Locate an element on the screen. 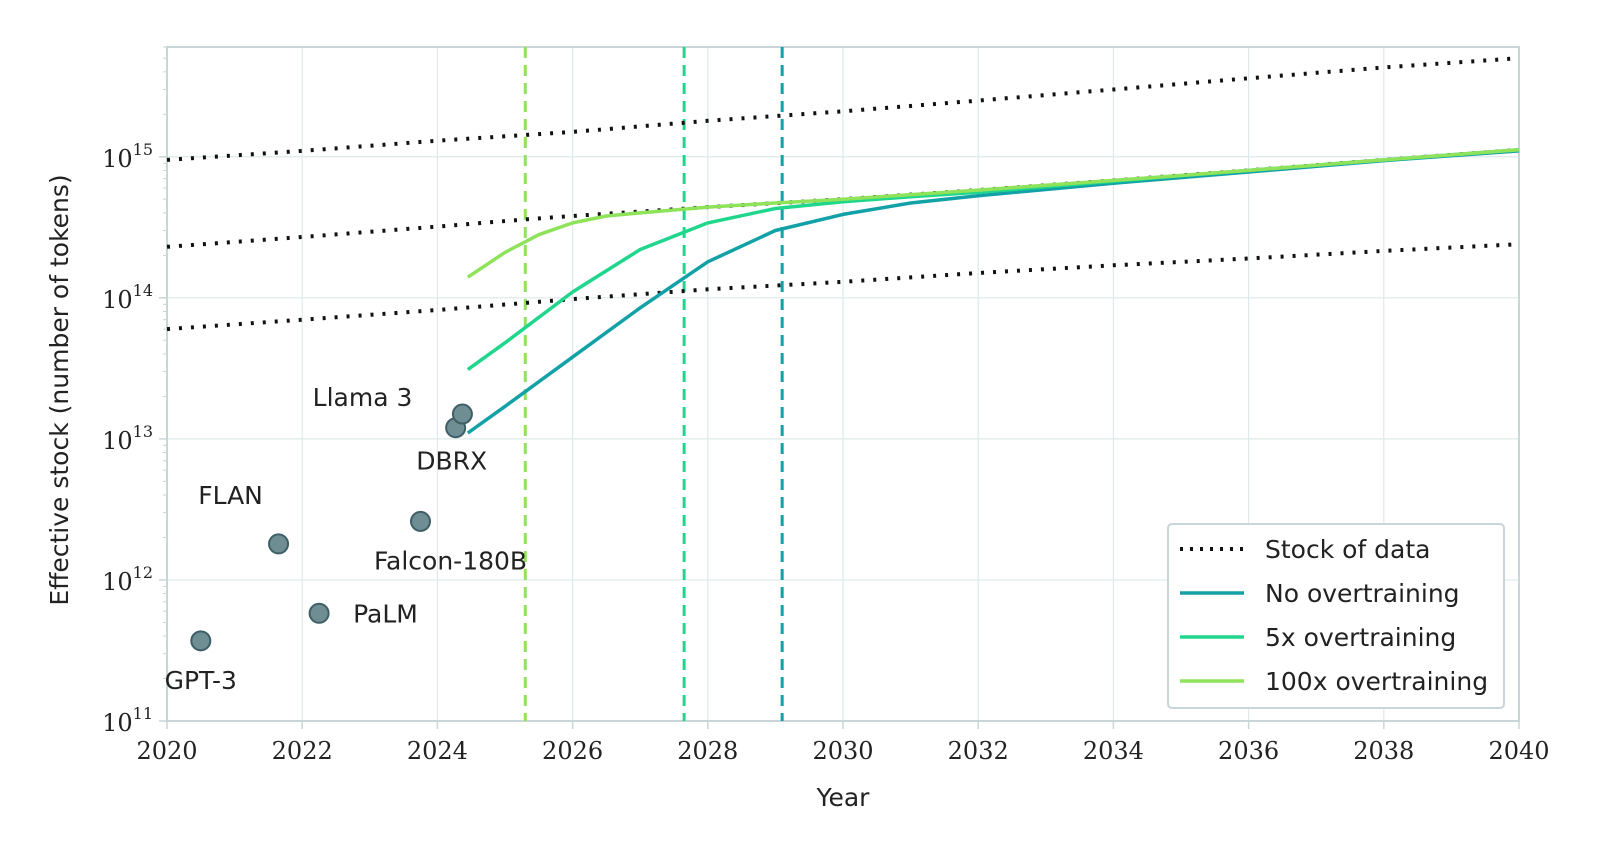 This screenshot has width=1600, height=860. y-tick-label: 1011 is located at coordinates (127, 720).